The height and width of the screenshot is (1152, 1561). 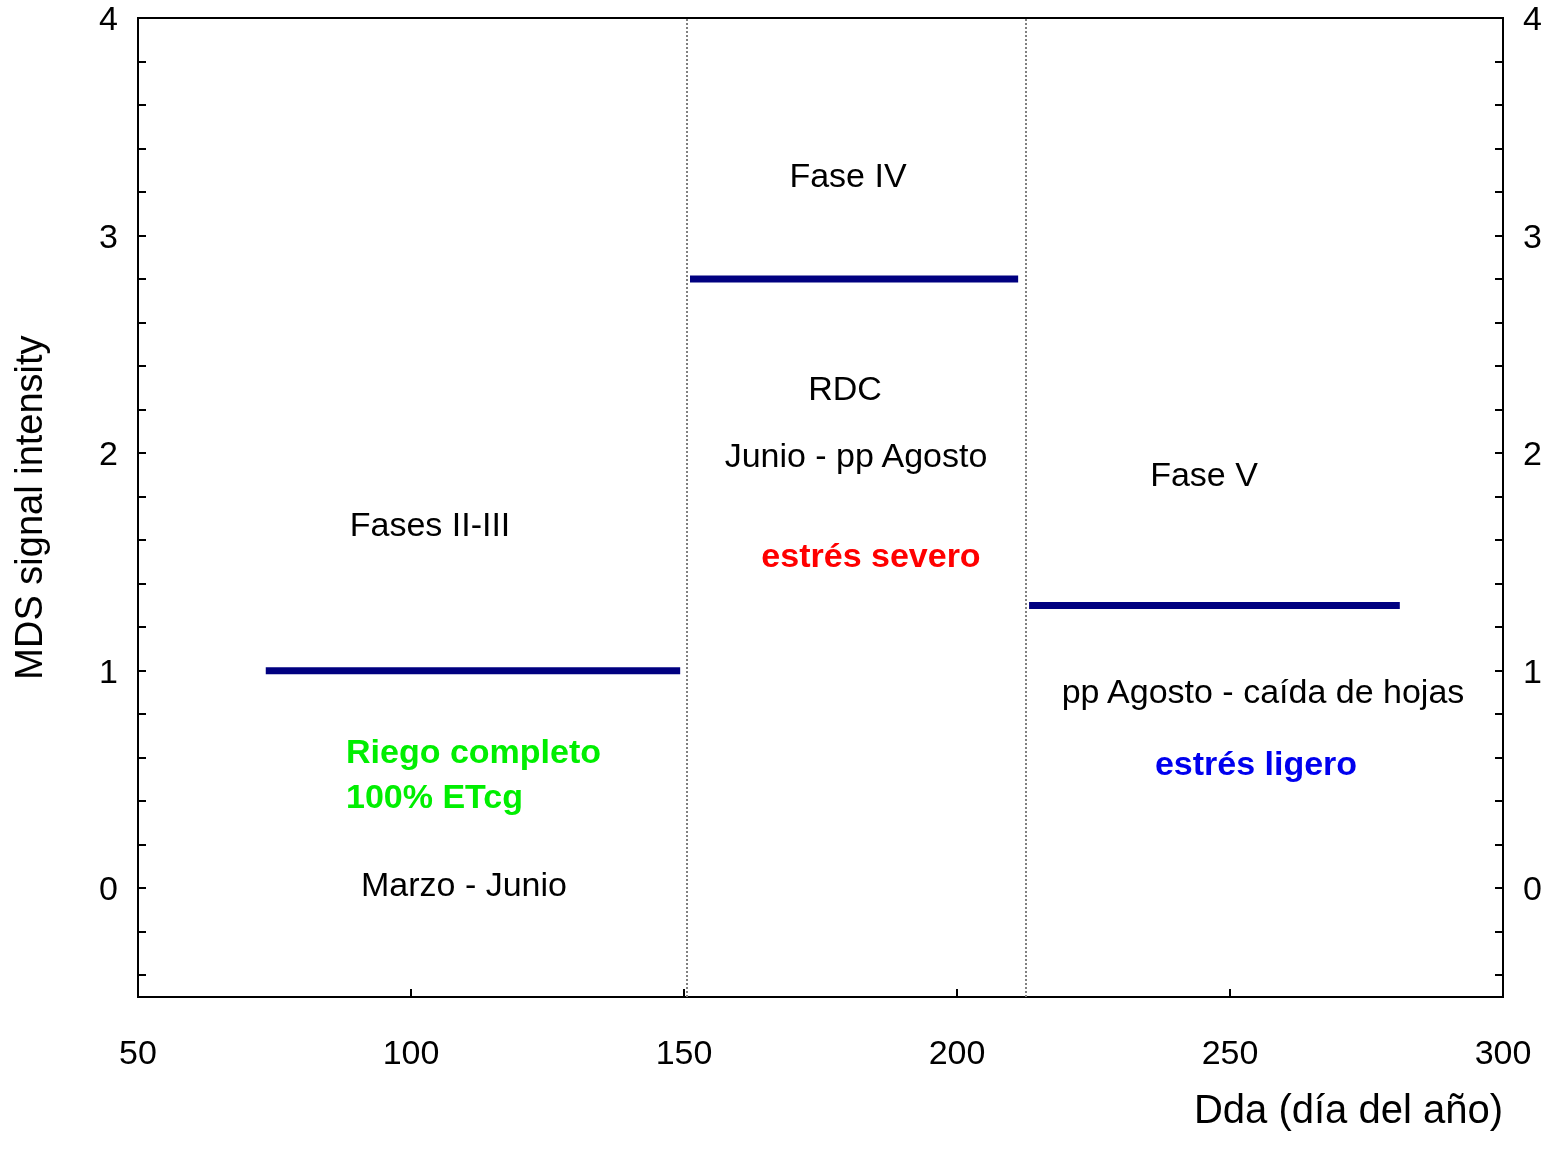 What do you see at coordinates (1532, 235) in the screenshot?
I see `y2-tick-label: 3` at bounding box center [1532, 235].